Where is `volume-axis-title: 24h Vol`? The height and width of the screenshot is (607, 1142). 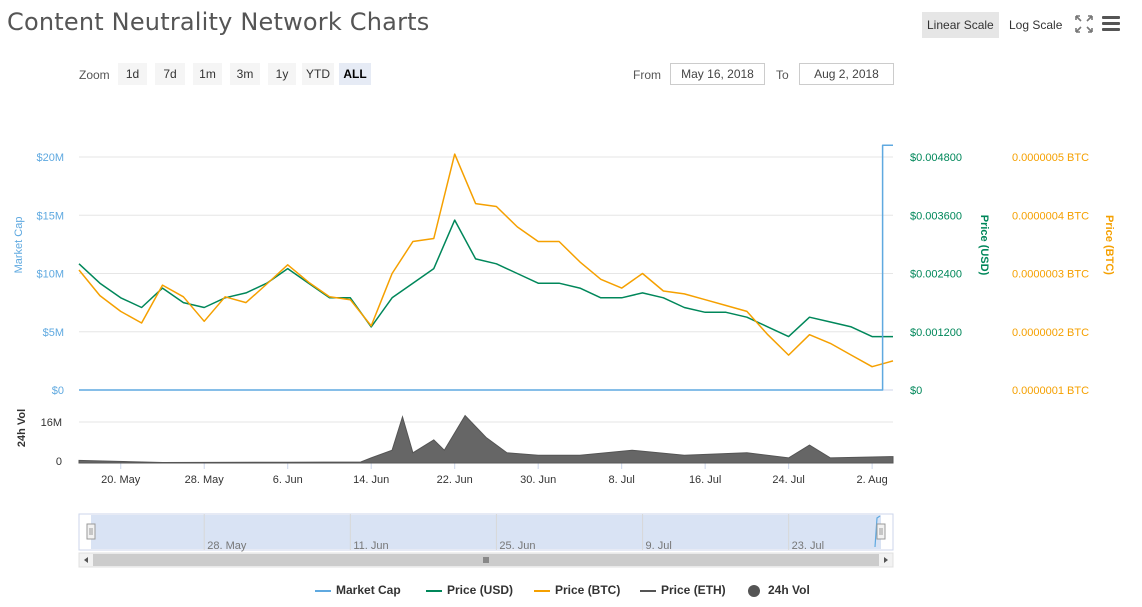 volume-axis-title: 24h Vol is located at coordinates (22, 428).